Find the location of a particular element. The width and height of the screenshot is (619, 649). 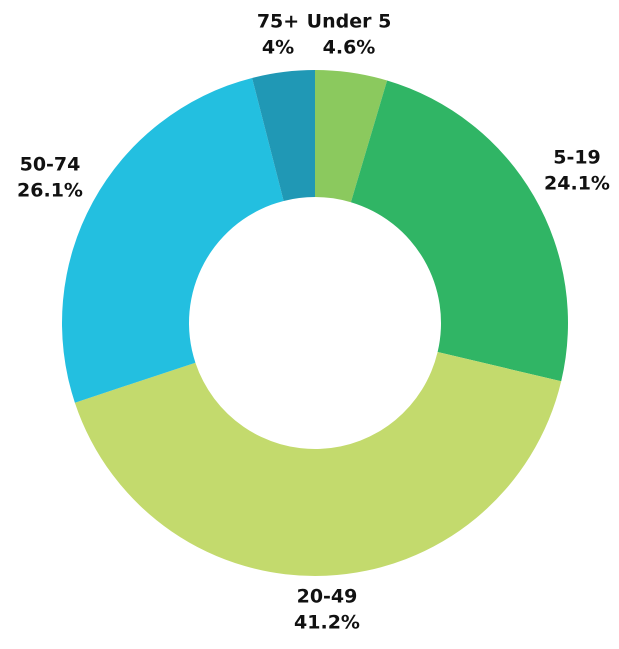

slice-value-label: 41.2% is located at coordinates (327, 623).